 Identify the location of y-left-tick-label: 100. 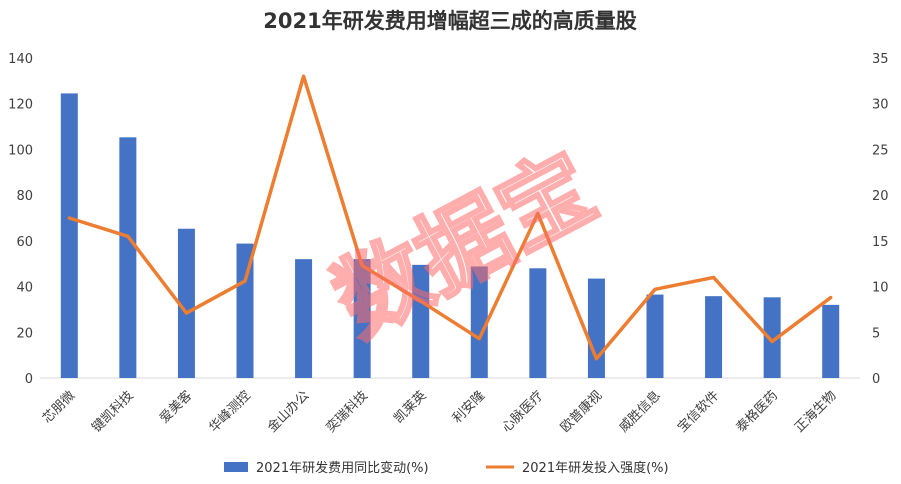
(20, 150).